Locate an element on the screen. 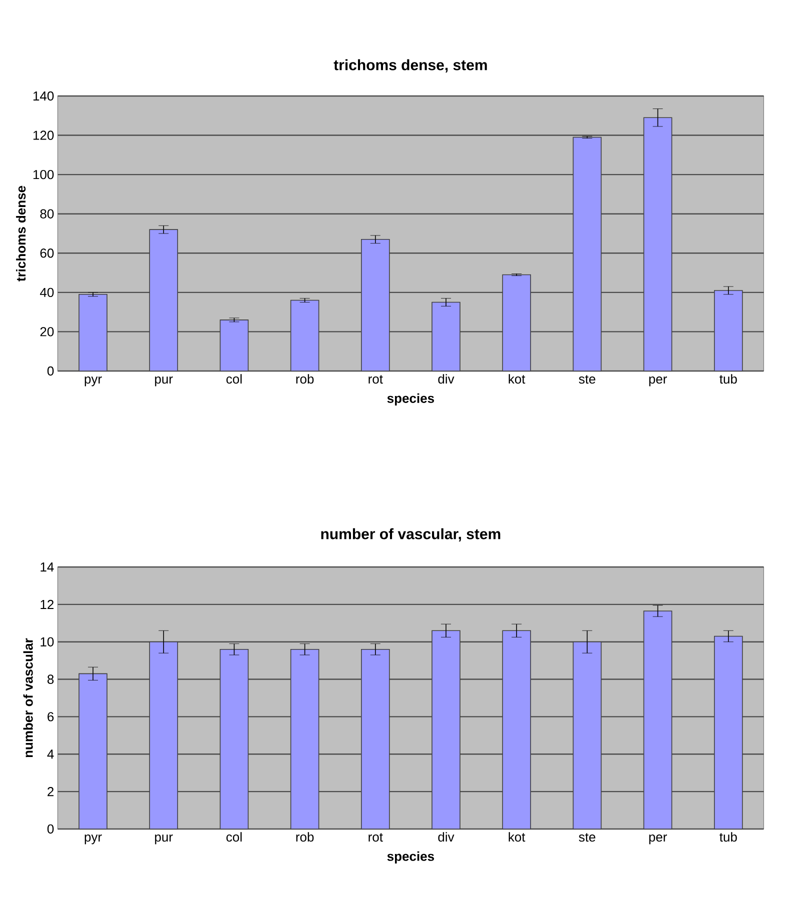  chart-title: number of vascular, stem is located at coordinates (410, 535).